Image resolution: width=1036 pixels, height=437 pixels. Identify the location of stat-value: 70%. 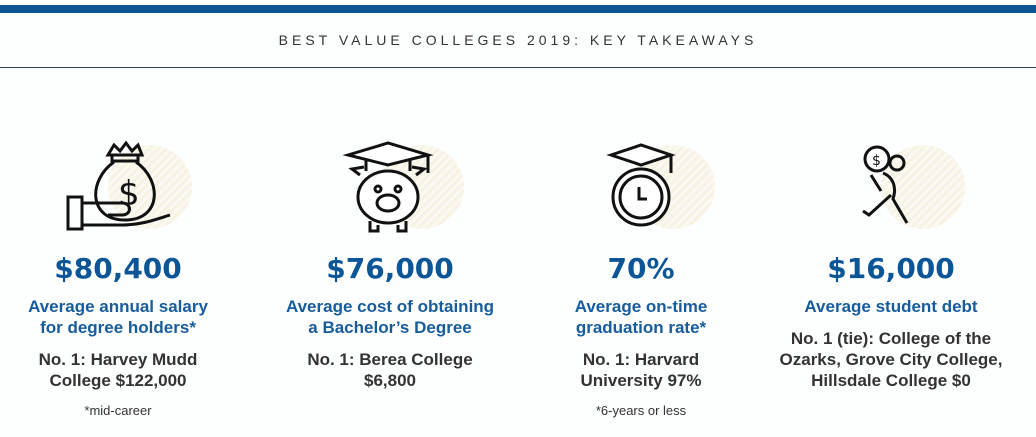
(641, 268).